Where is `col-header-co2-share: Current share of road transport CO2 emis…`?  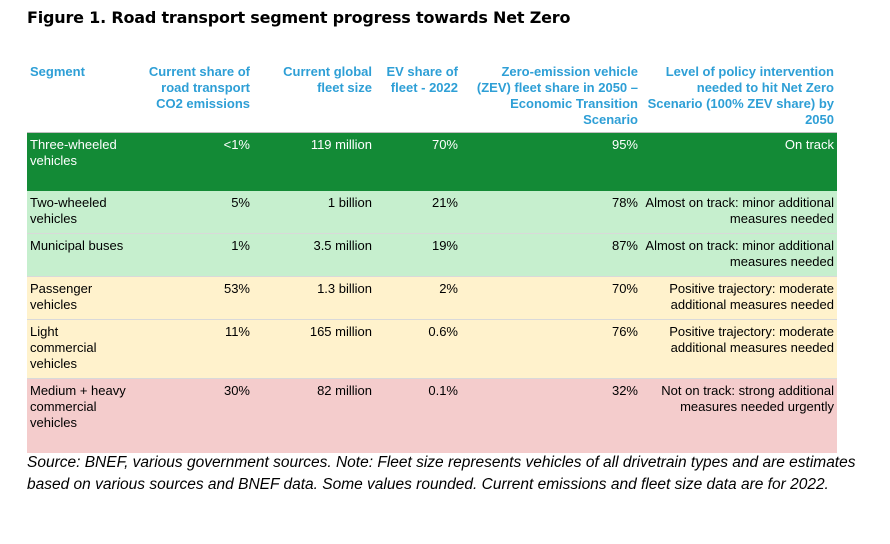
col-header-co2-share: Current share of road transport CO2 emis… is located at coordinates (199, 87).